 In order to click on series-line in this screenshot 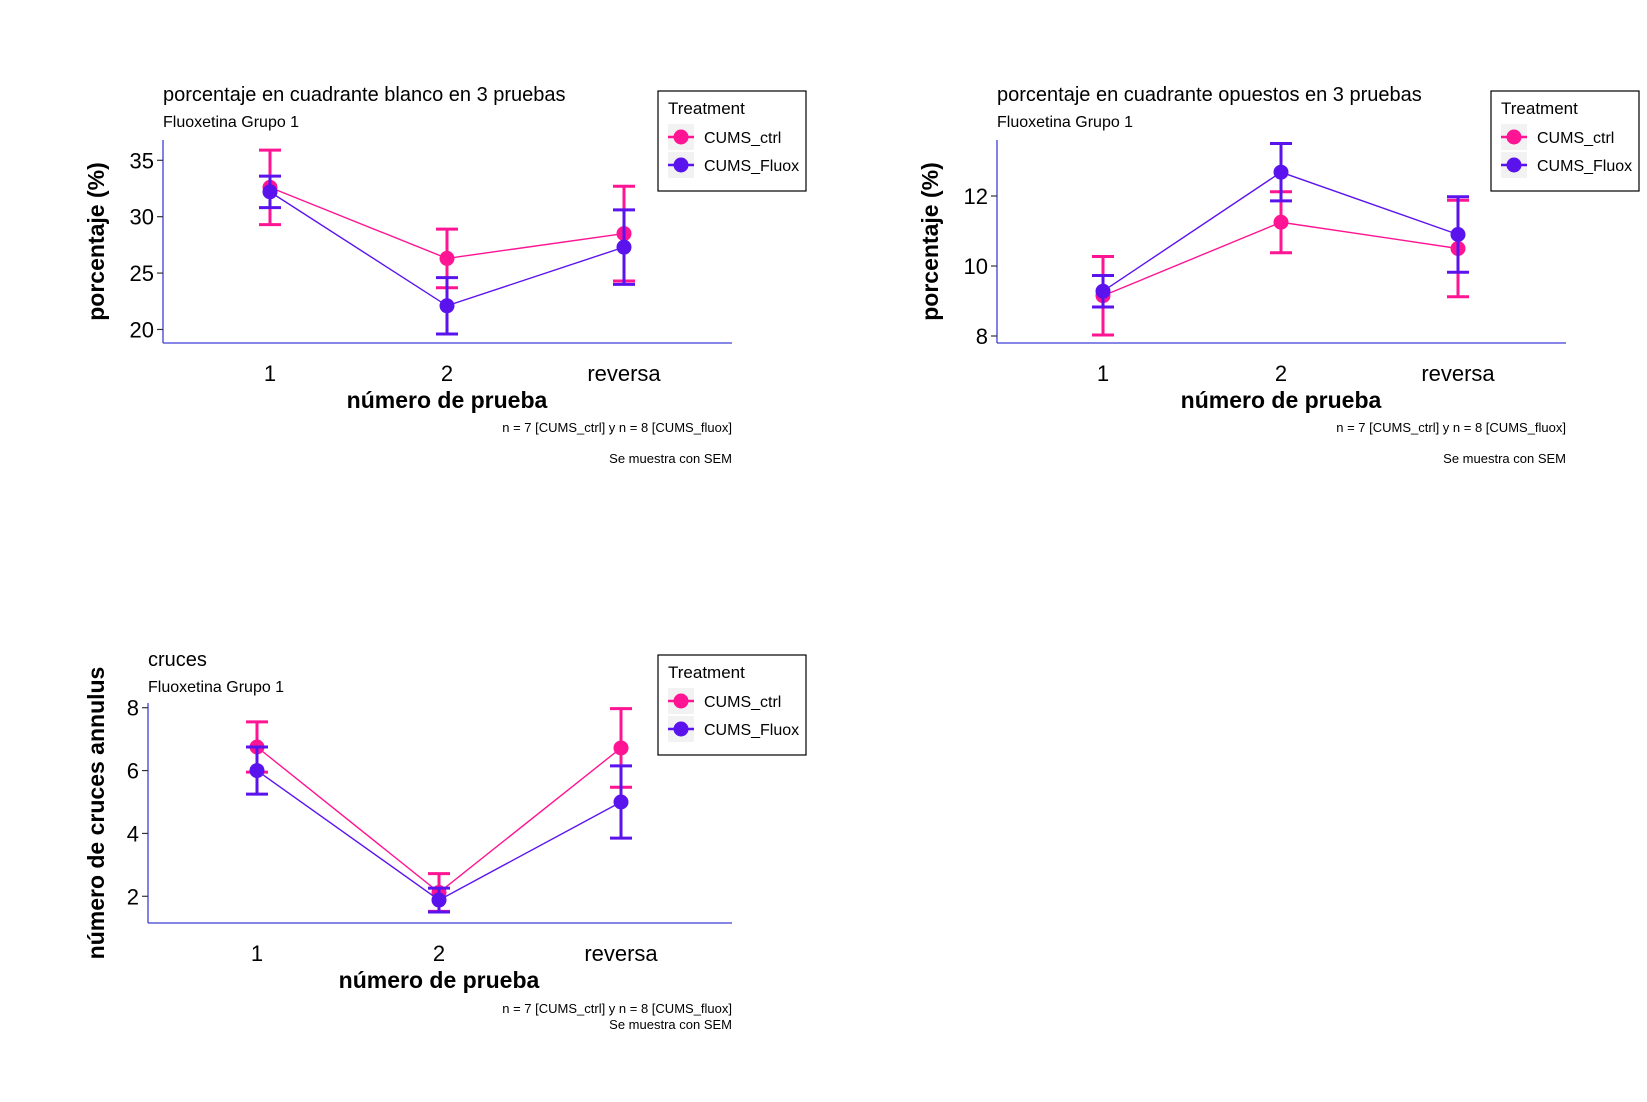, I will do `click(439, 820)`.